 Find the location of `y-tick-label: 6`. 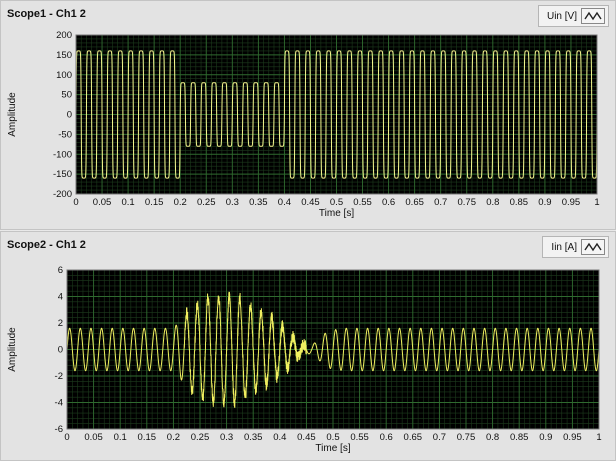

y-tick-label: 6 is located at coordinates (60, 270).